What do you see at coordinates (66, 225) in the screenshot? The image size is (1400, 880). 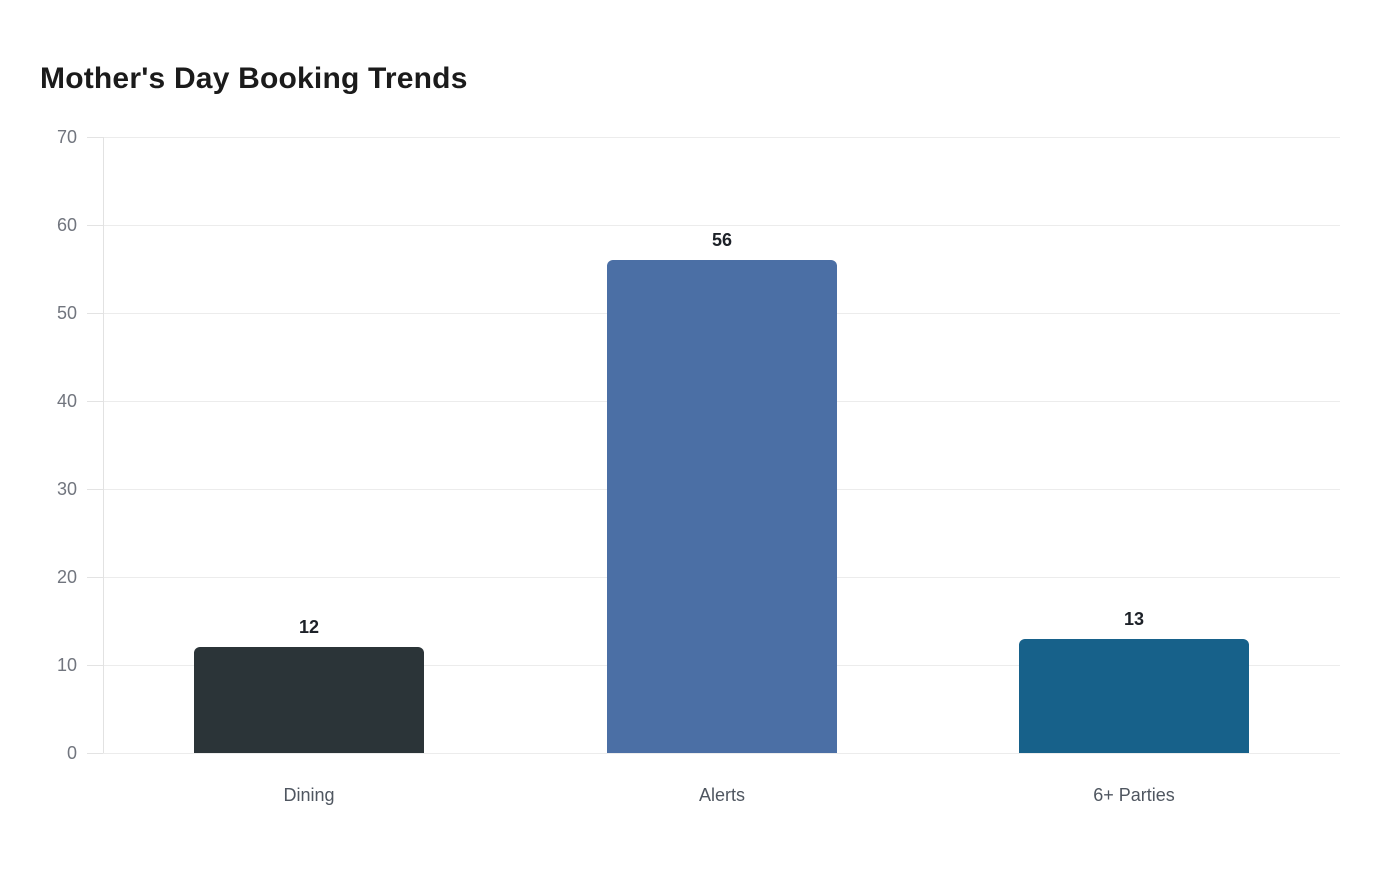 I see `y-axis-label: 60` at bounding box center [66, 225].